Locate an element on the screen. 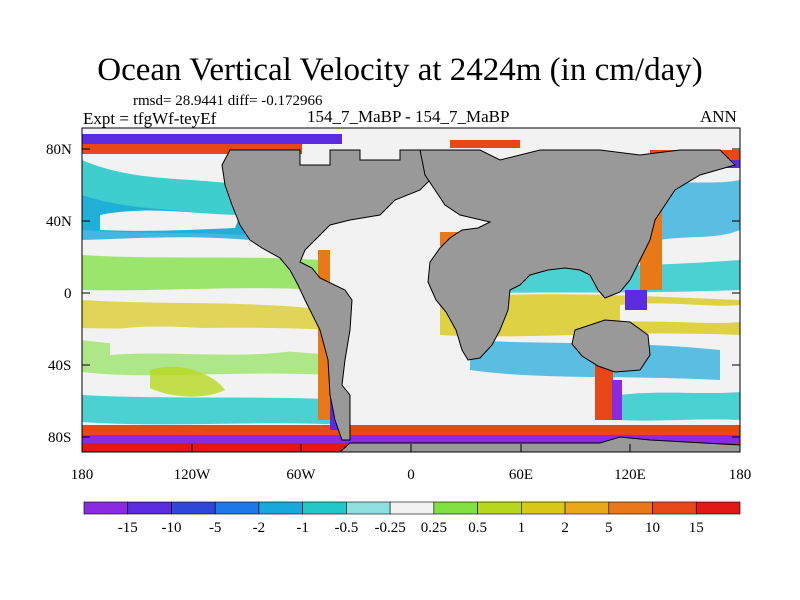 The image size is (800, 600). y-tick-label: 0 is located at coordinates (68, 294).